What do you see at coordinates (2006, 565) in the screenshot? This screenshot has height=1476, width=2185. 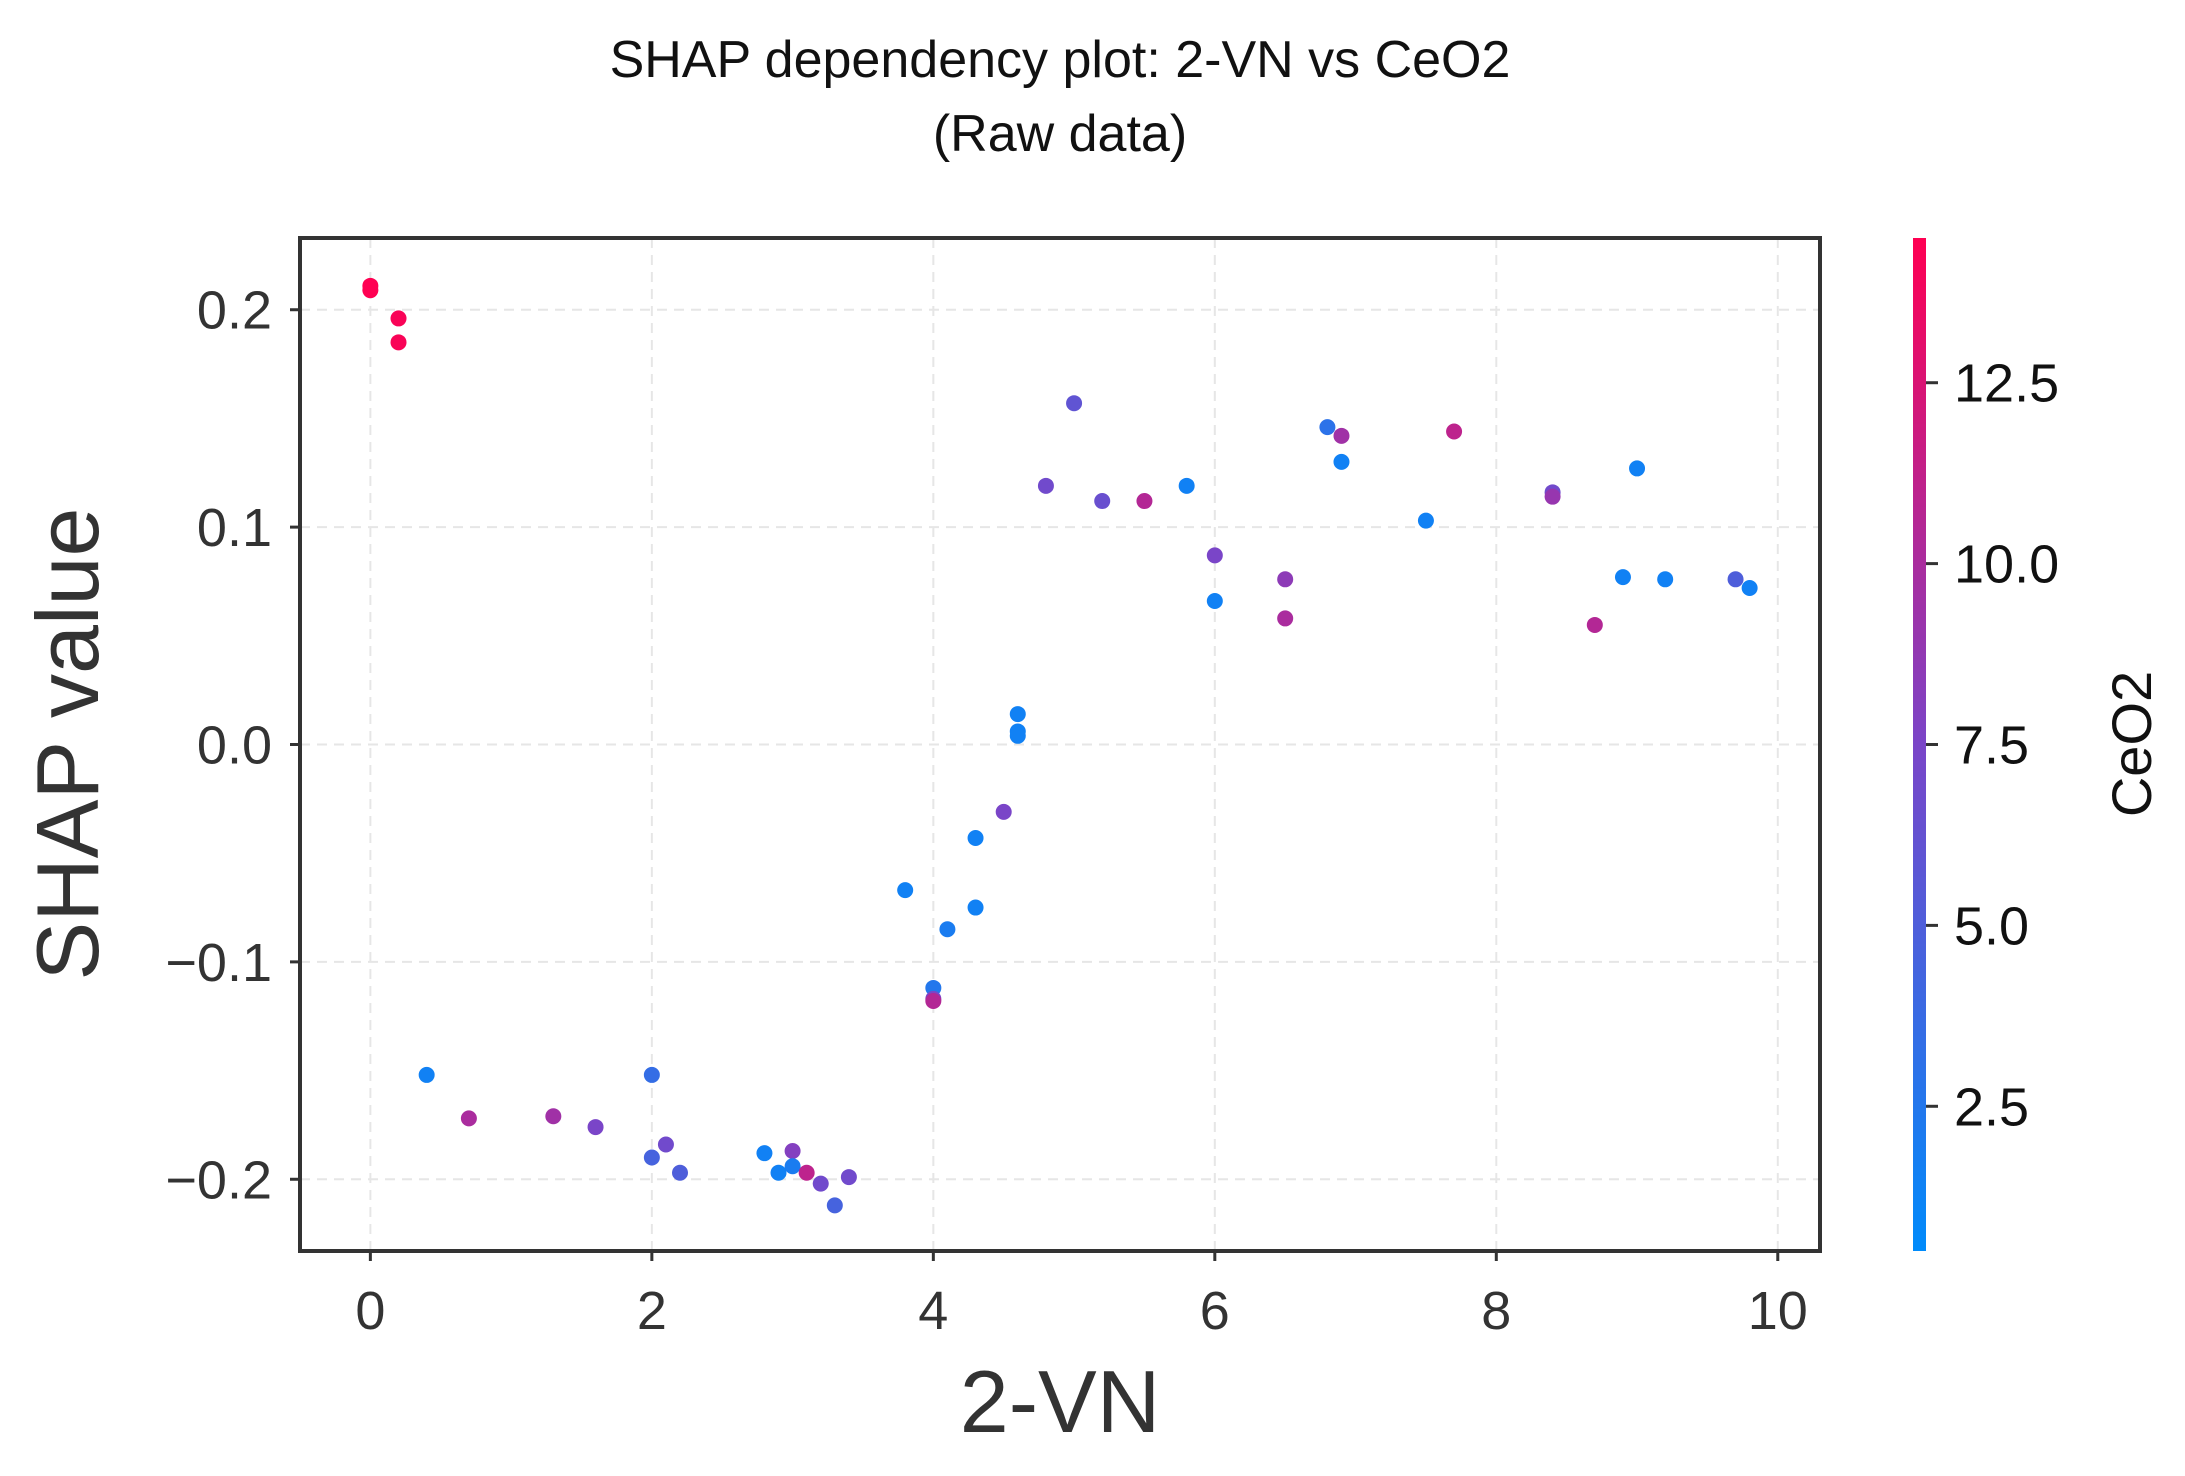 I see `colorbar-tick-label: 10.0` at bounding box center [2006, 565].